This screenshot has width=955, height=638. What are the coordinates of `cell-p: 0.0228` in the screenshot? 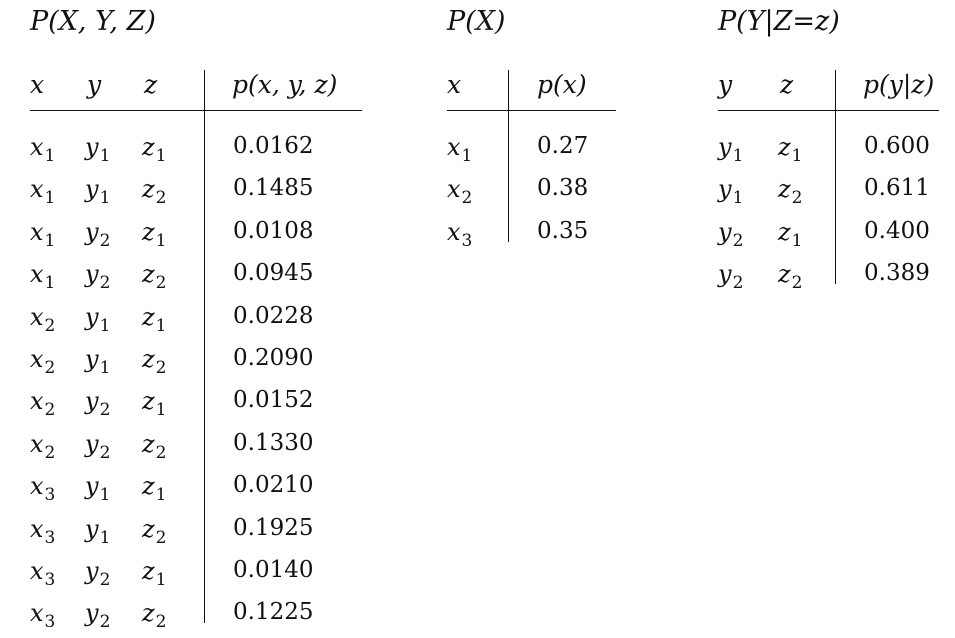 It's located at (273, 315).